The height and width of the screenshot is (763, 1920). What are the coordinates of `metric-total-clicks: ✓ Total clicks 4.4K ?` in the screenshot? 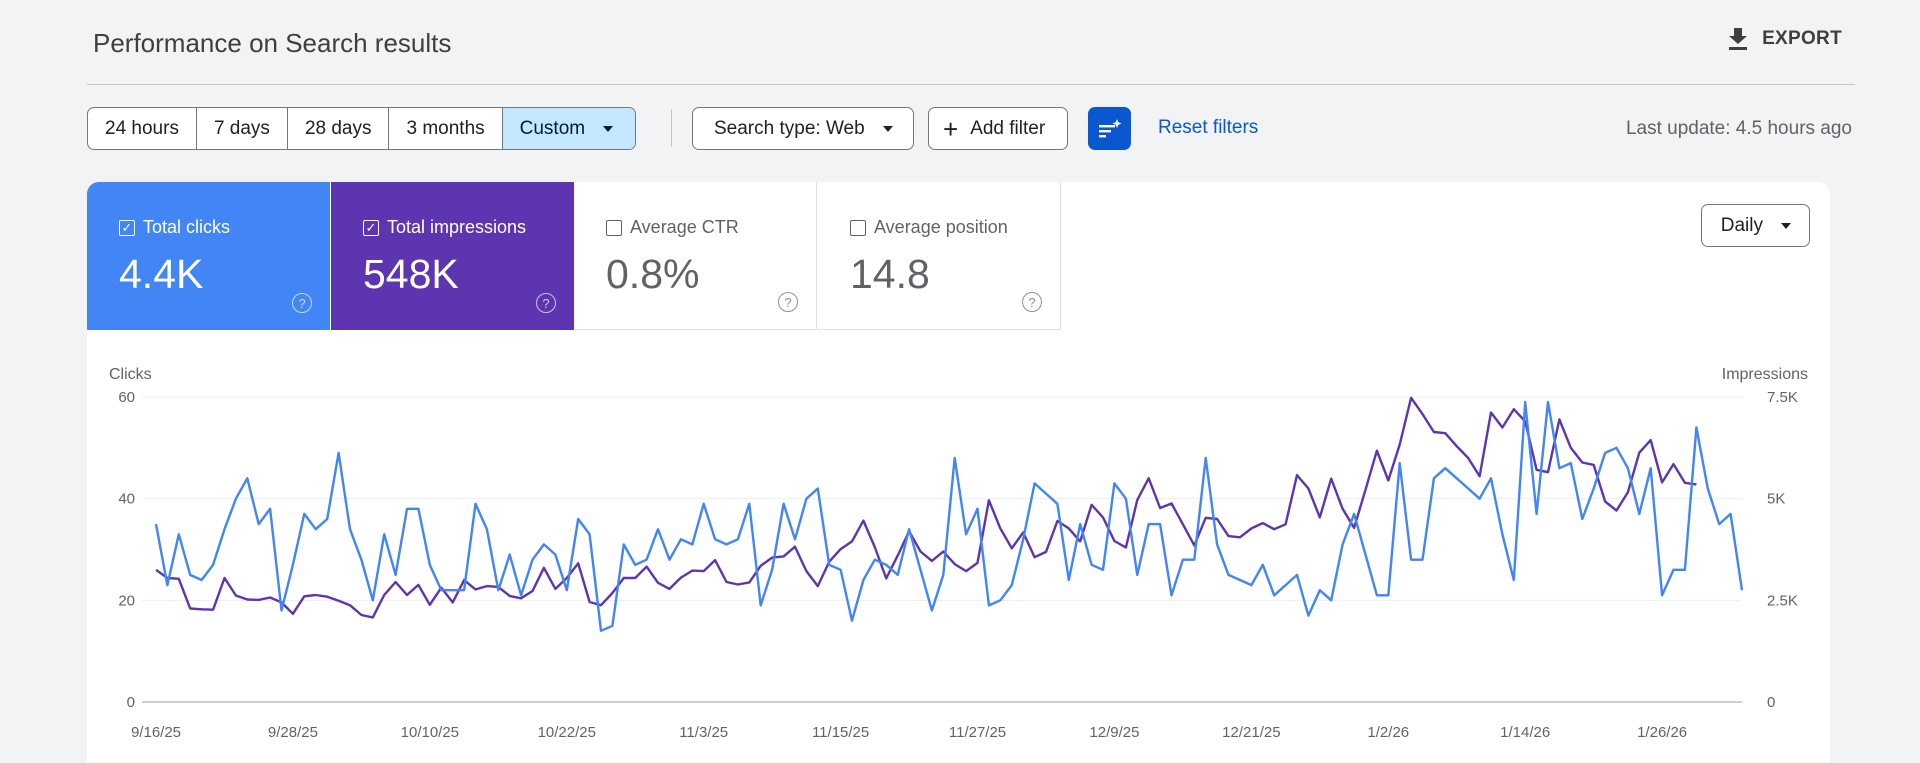 It's located at (208, 256).